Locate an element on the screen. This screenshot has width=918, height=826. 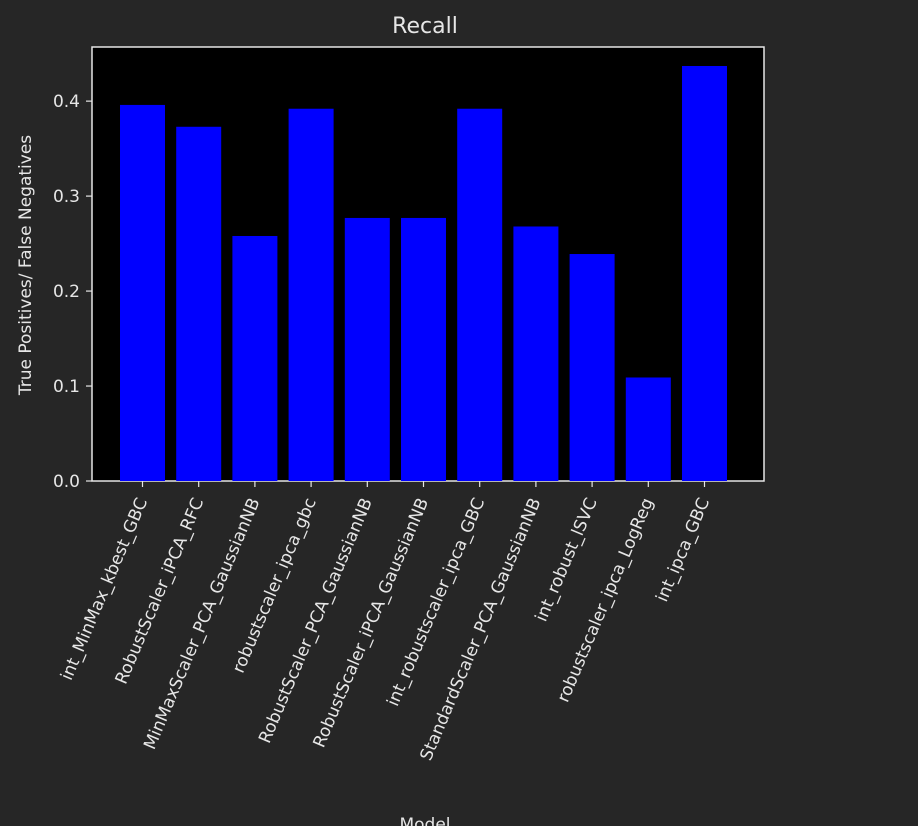
y-tick-label-0: 0.0 is located at coordinates (66, 482).